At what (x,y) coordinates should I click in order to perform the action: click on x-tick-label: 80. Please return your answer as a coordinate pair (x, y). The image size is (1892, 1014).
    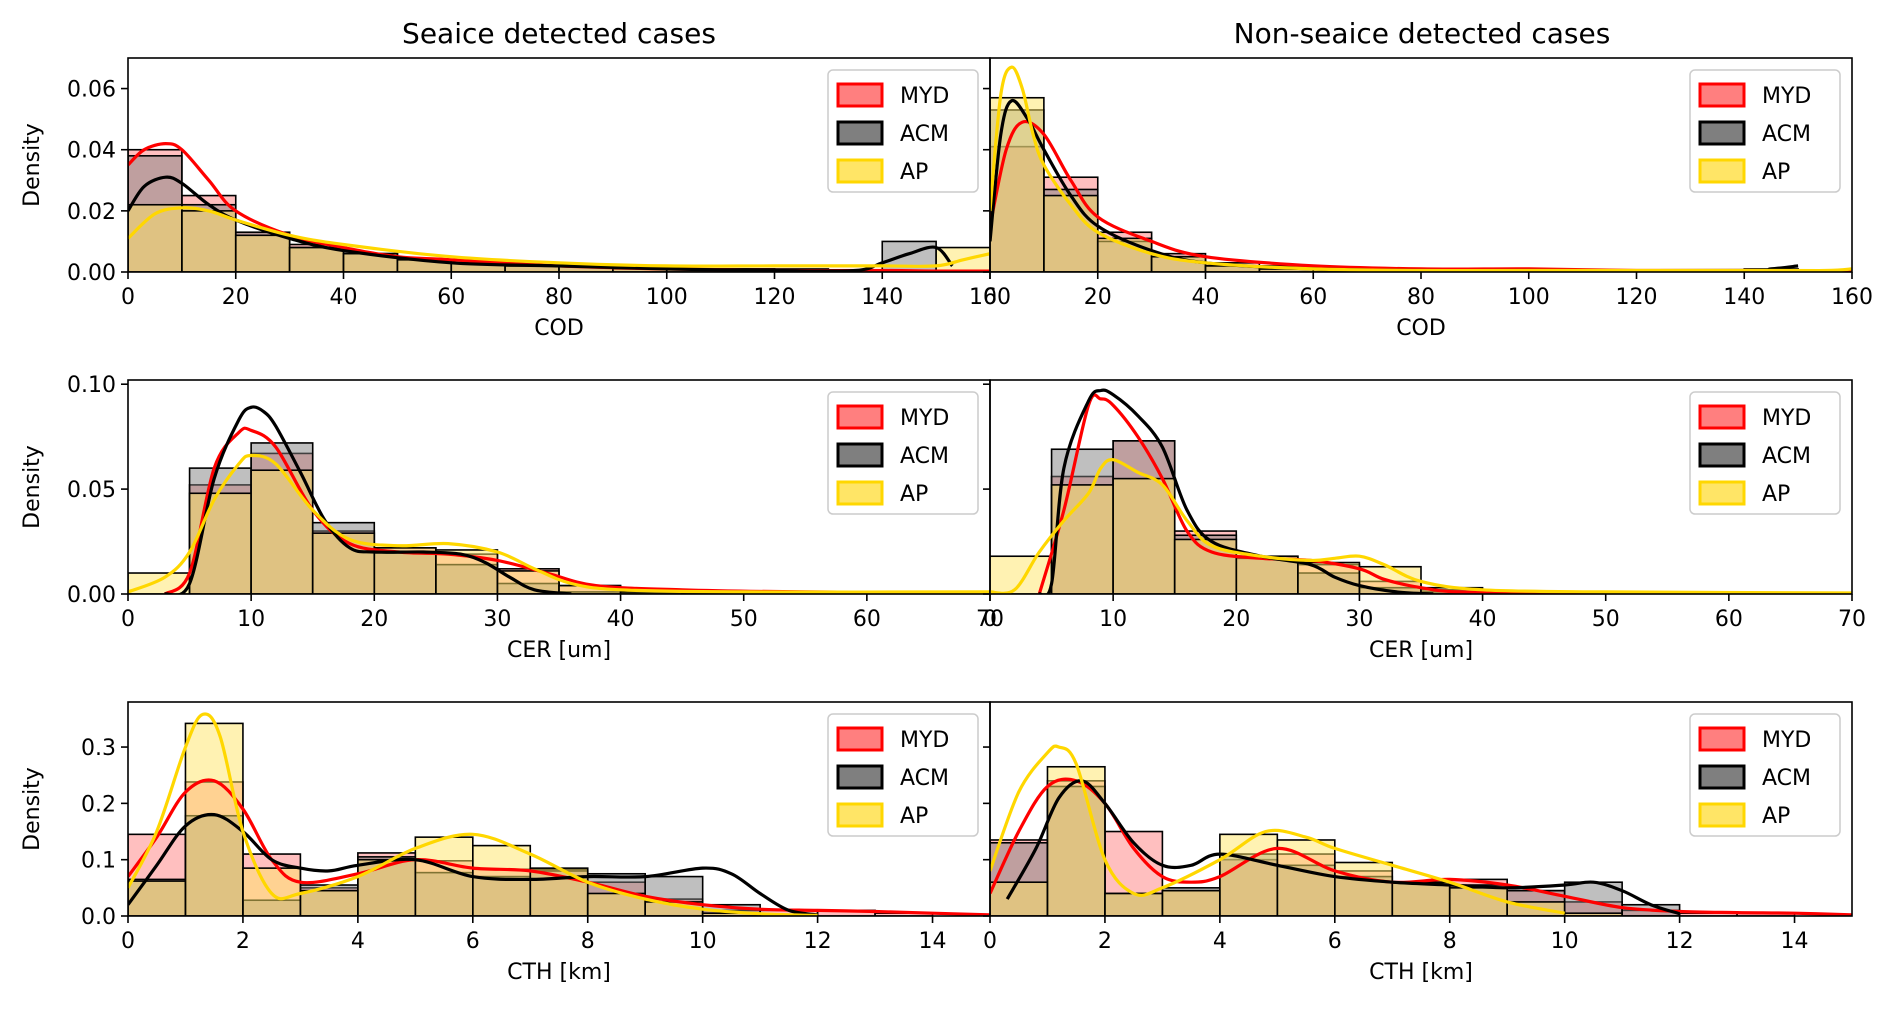
    Looking at the image, I should click on (559, 297).